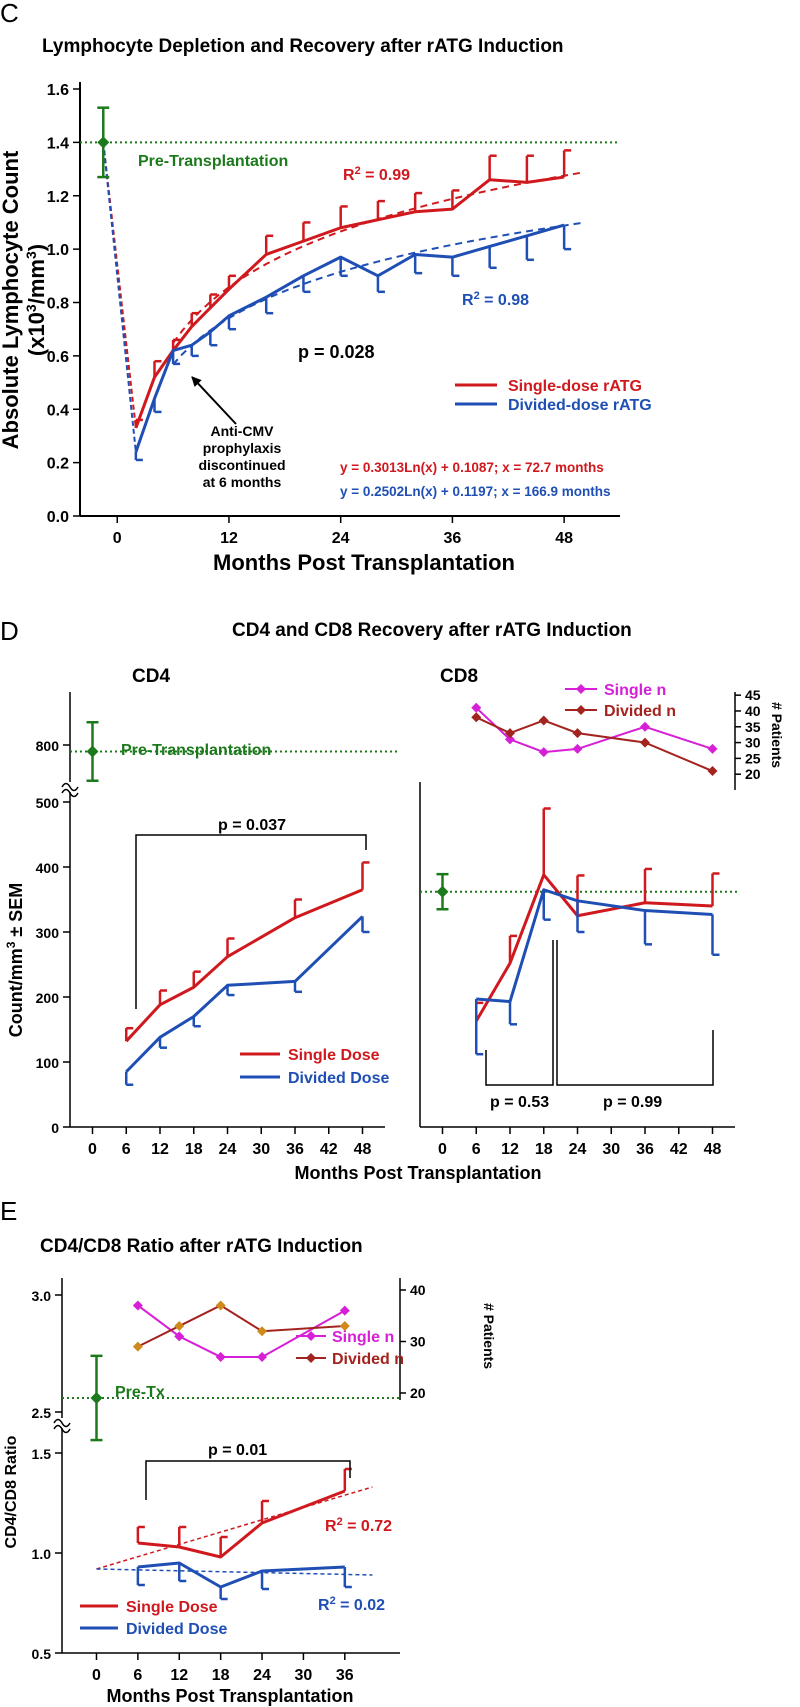  I want to click on panel-c-x-label: Months Post Transplantation, so click(364, 562).